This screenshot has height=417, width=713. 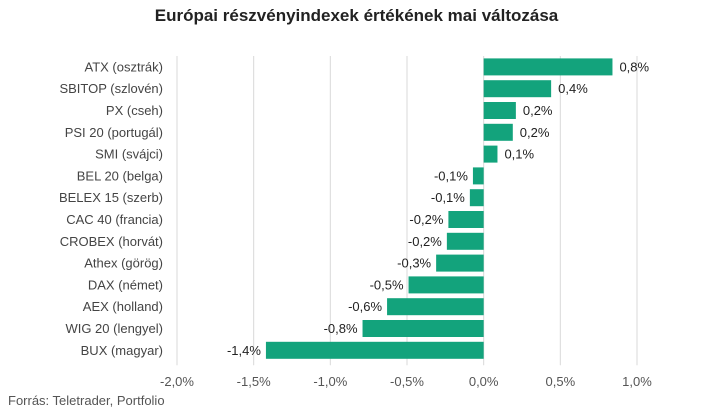 I want to click on category-label: PX (cseh), so click(x=134, y=110).